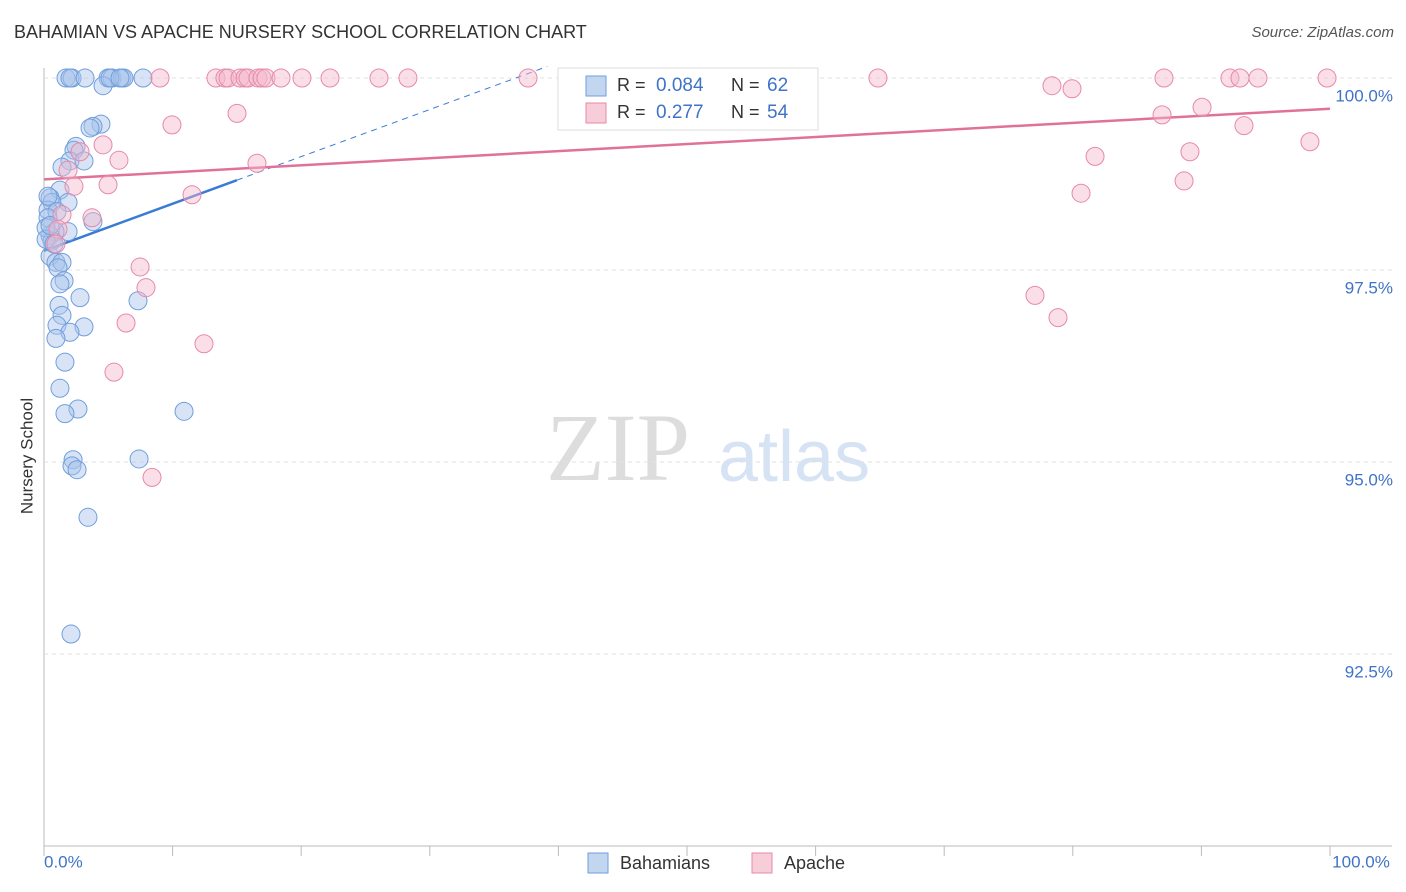 The width and height of the screenshot is (1406, 892). I want to click on trend-extension, so click(392, 123).